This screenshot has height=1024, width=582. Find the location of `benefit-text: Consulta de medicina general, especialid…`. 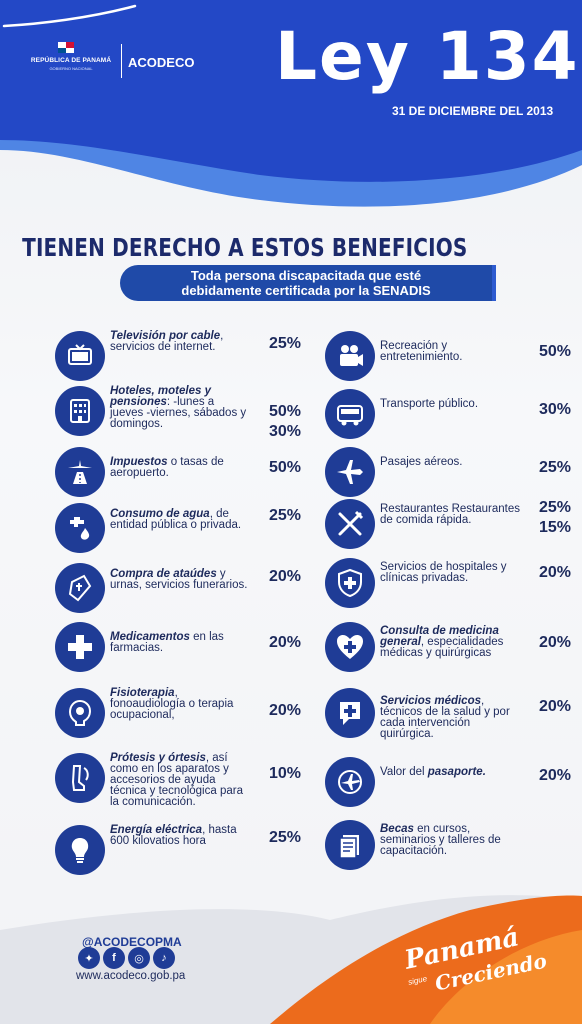

benefit-text: Consulta de medicina general, especialid… is located at coordinates (442, 642).